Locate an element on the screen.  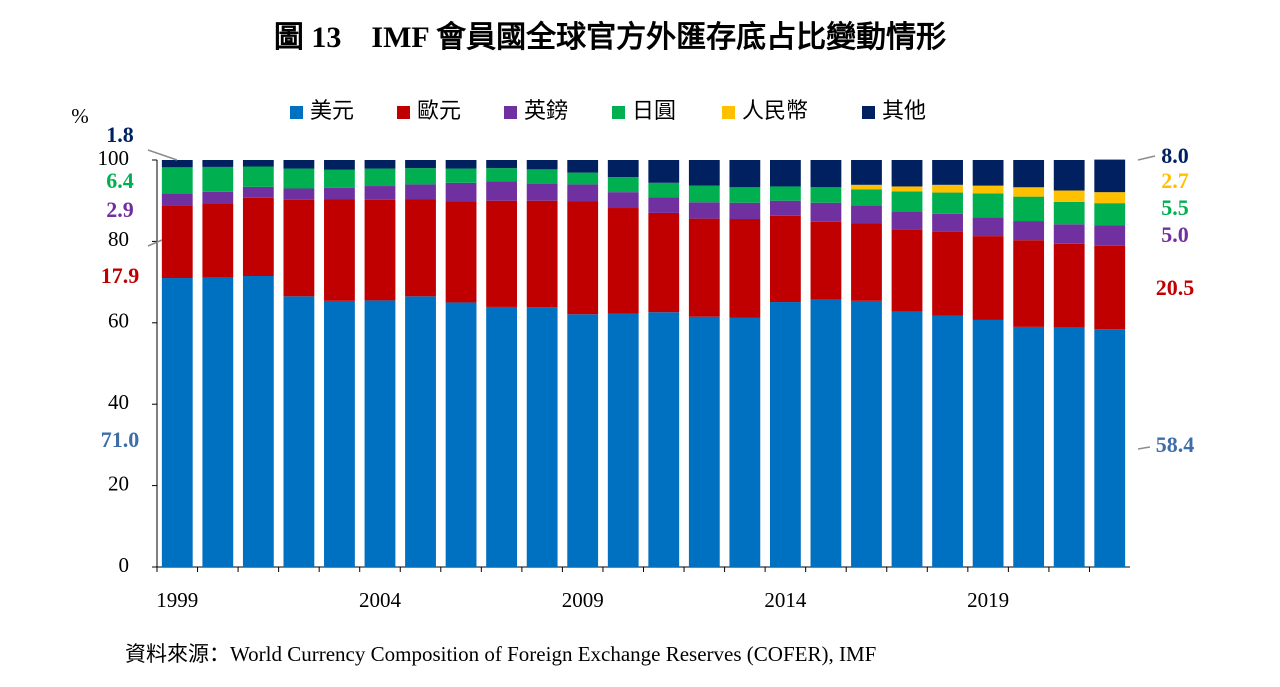
legend-label: 日圓 is located at coordinates (654, 110).